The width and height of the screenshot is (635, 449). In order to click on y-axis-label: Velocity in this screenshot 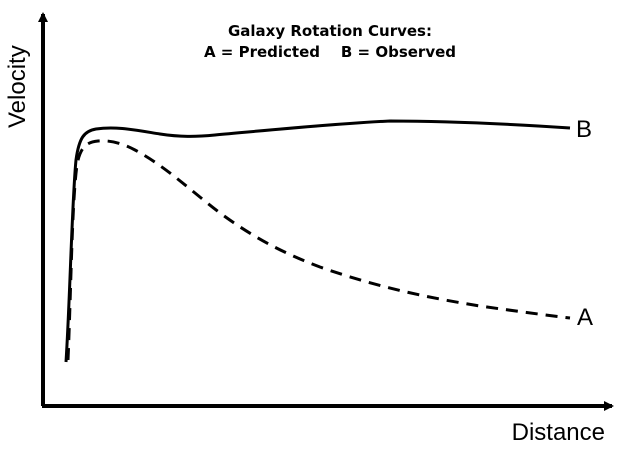, I will do `click(17, 86)`.